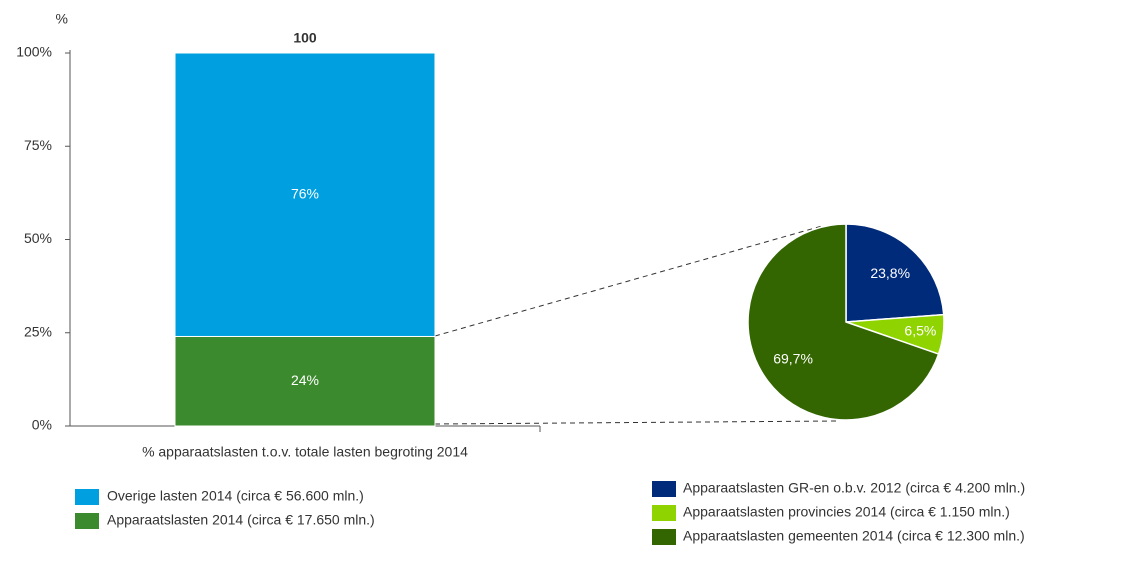 The height and width of the screenshot is (562, 1133). What do you see at coordinates (38, 331) in the screenshot?
I see `y-tick-label: 25%` at bounding box center [38, 331].